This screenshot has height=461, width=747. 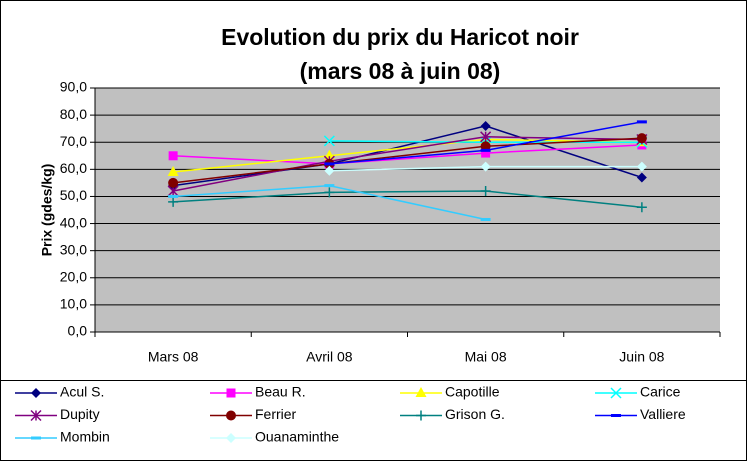 What do you see at coordinates (400, 37) in the screenshot?
I see `chart-title: Evolution du prix du Haricot noir` at bounding box center [400, 37].